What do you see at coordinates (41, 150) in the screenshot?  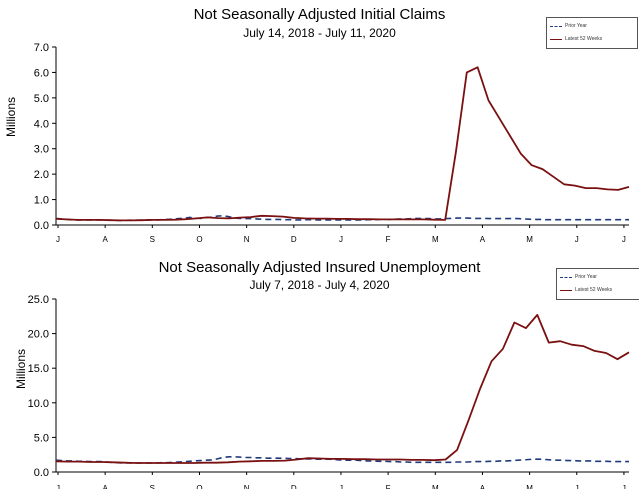 I see `y-tick-label: 3.0` at bounding box center [41, 150].